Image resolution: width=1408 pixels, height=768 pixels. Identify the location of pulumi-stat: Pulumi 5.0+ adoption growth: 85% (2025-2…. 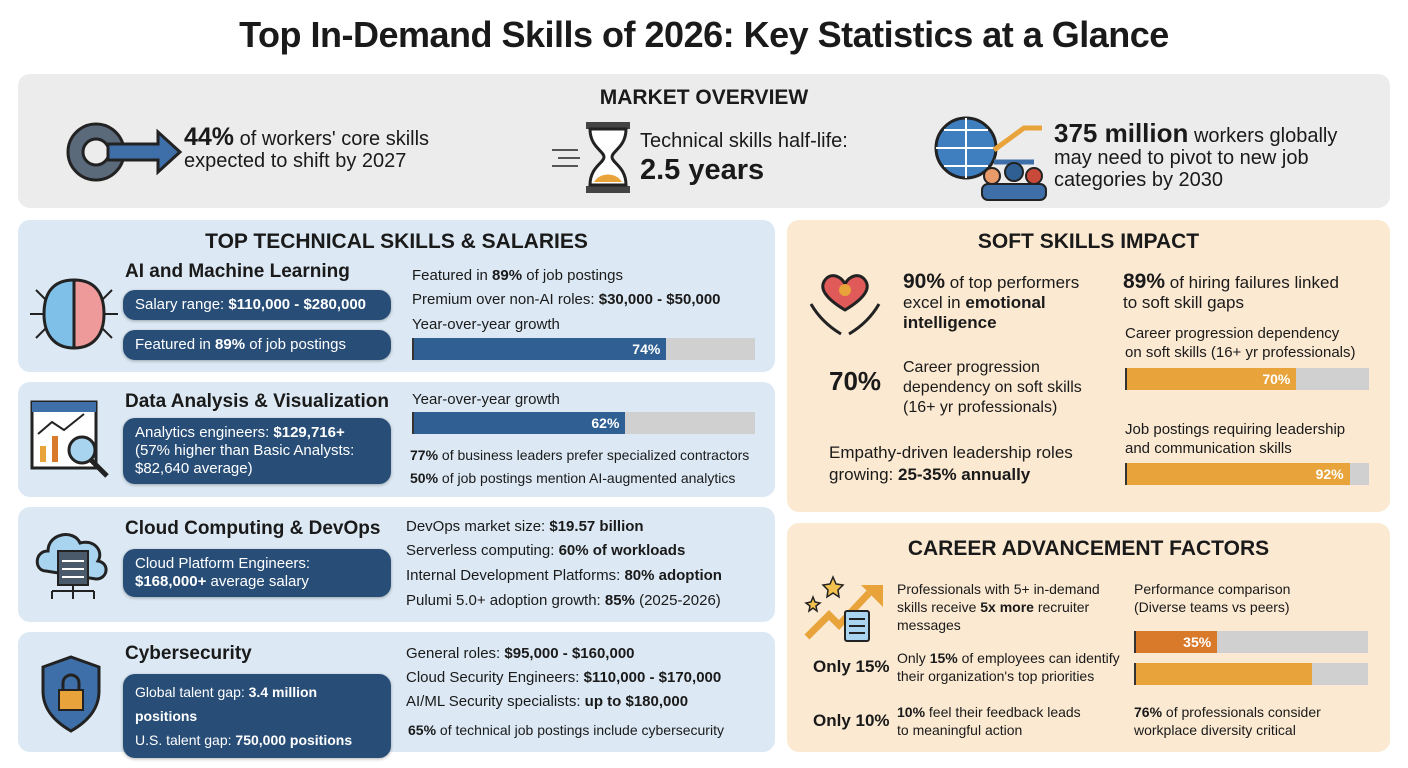
(563, 600).